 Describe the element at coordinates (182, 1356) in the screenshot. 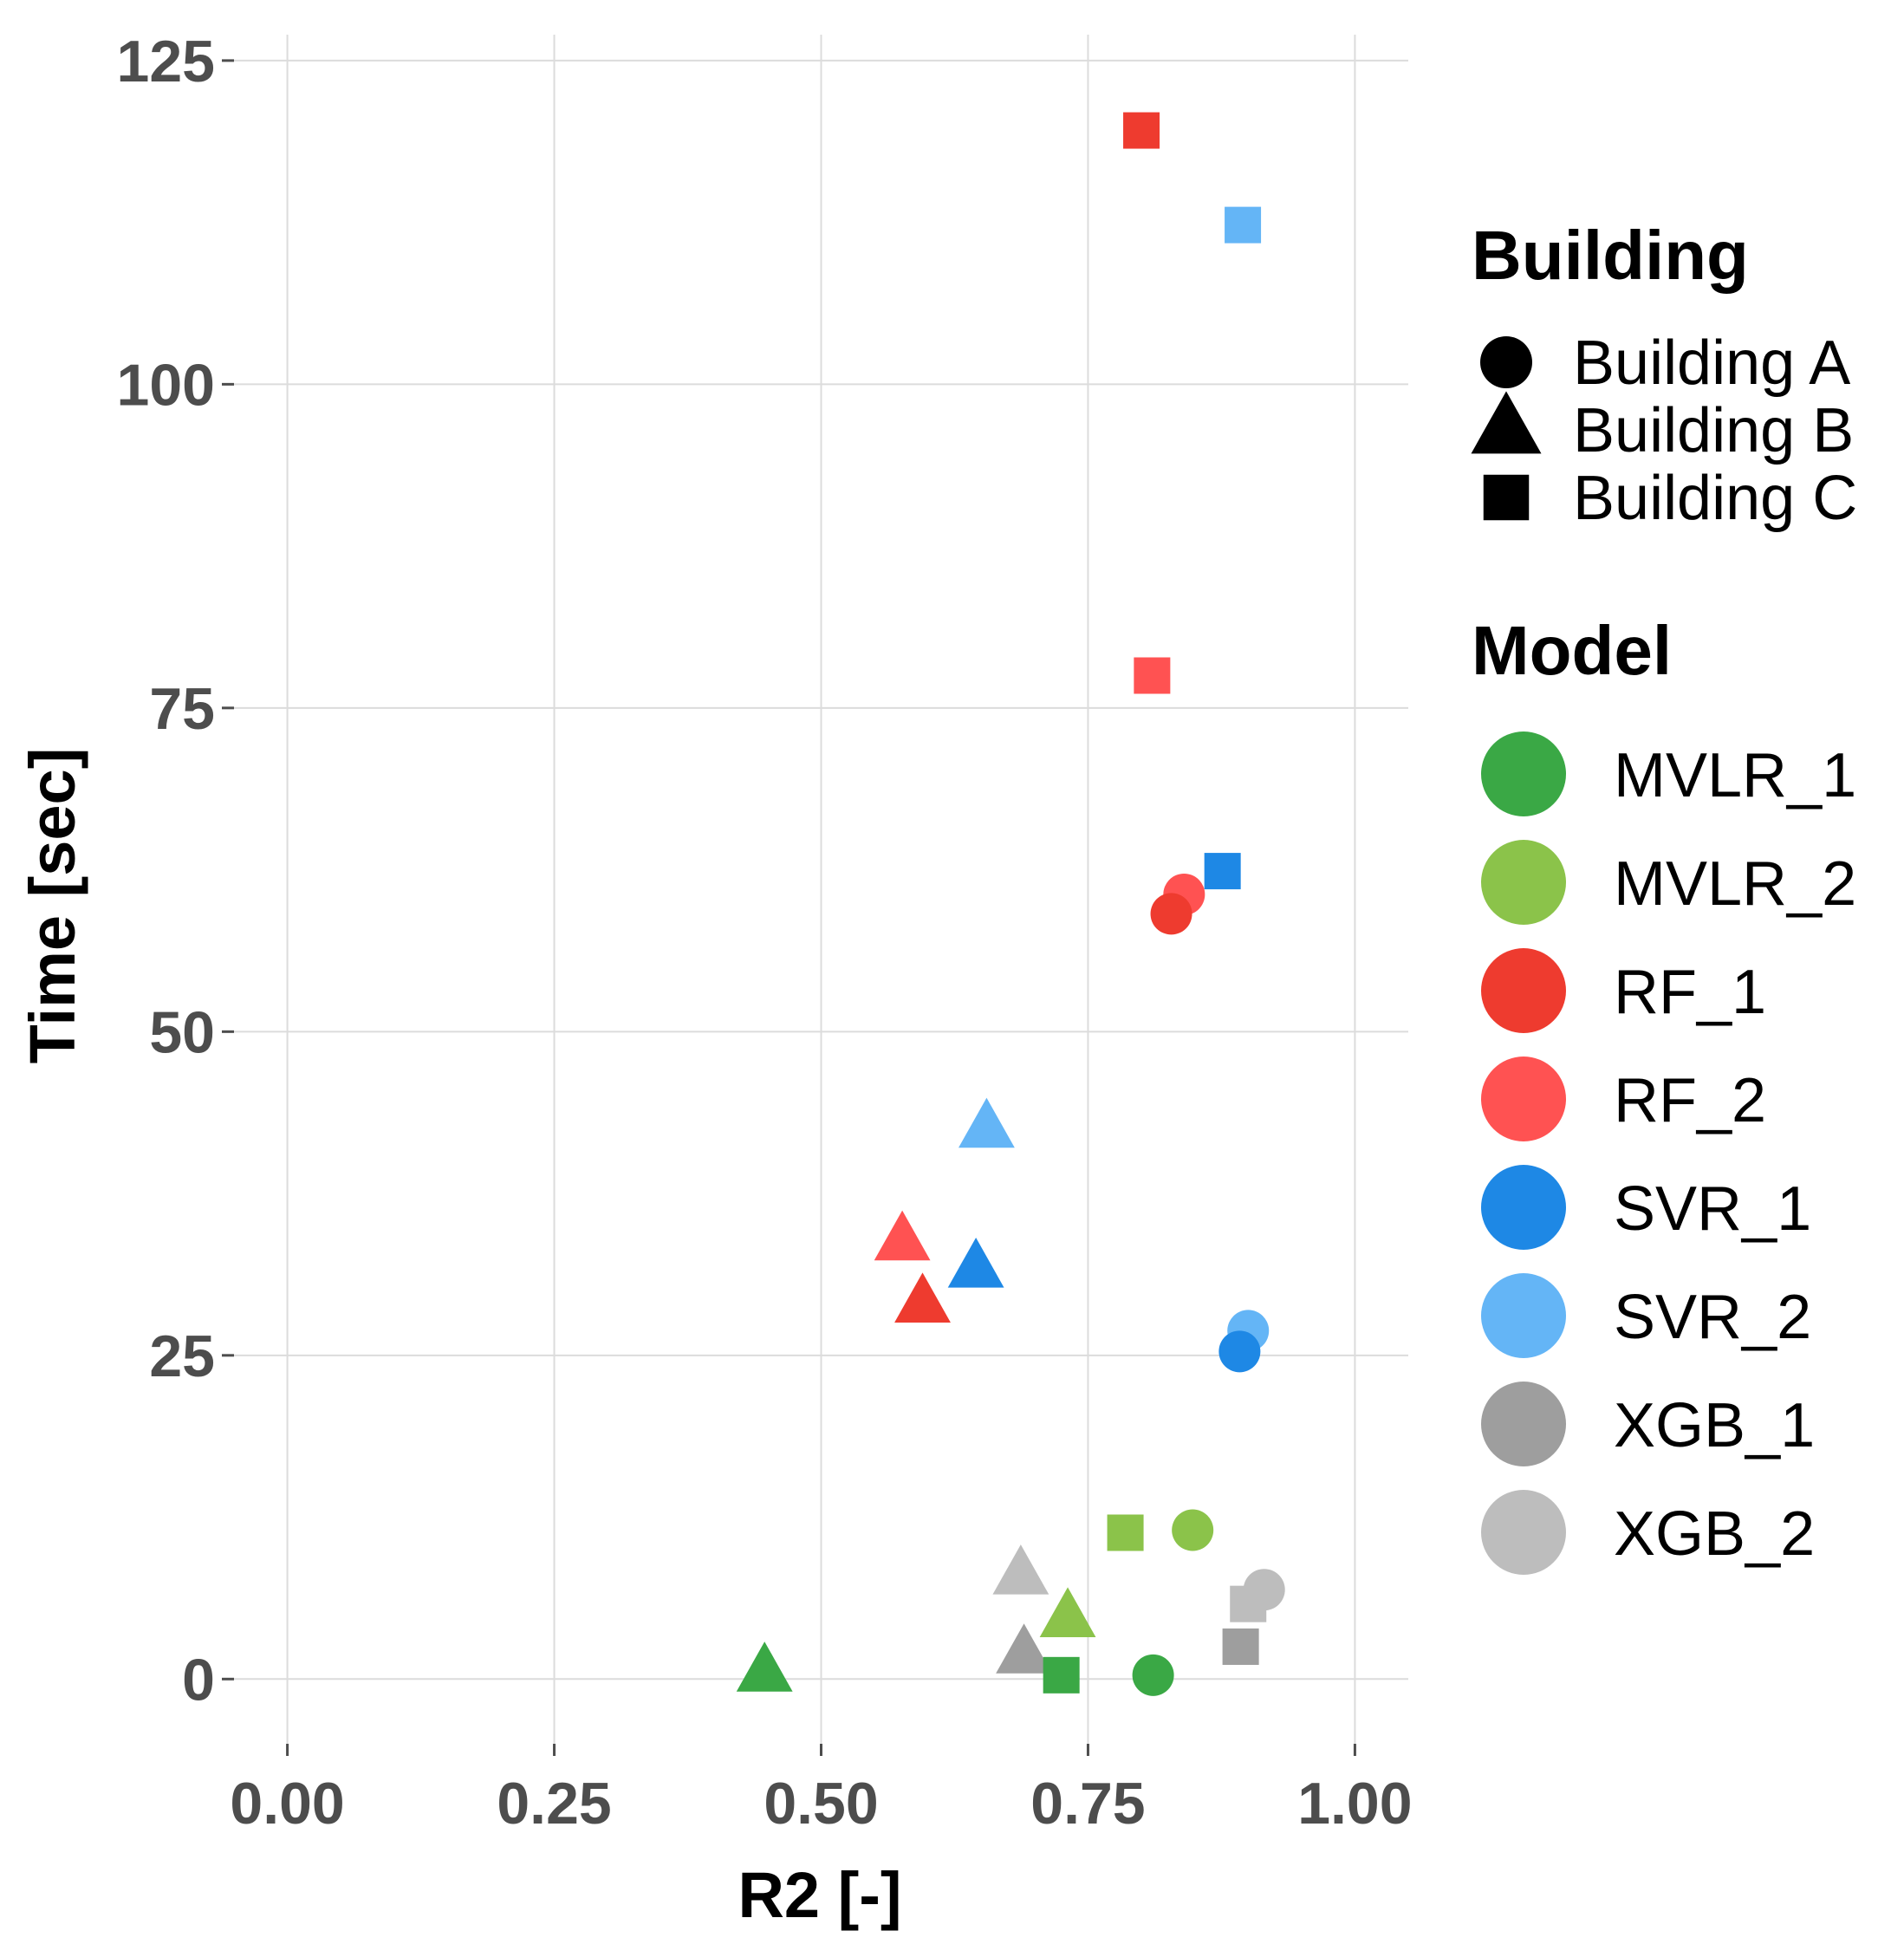

I see `y-tick-label: 25` at that location.